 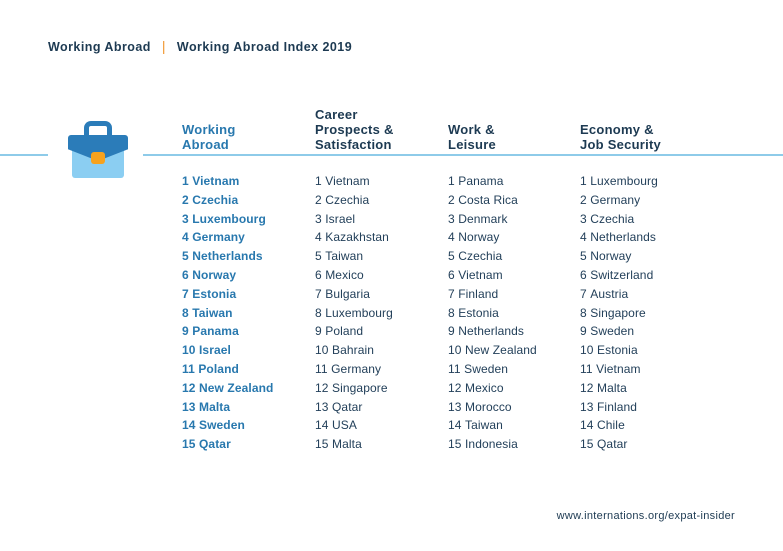 I want to click on ranking-item: 3 Czechia, so click(x=660, y=219).